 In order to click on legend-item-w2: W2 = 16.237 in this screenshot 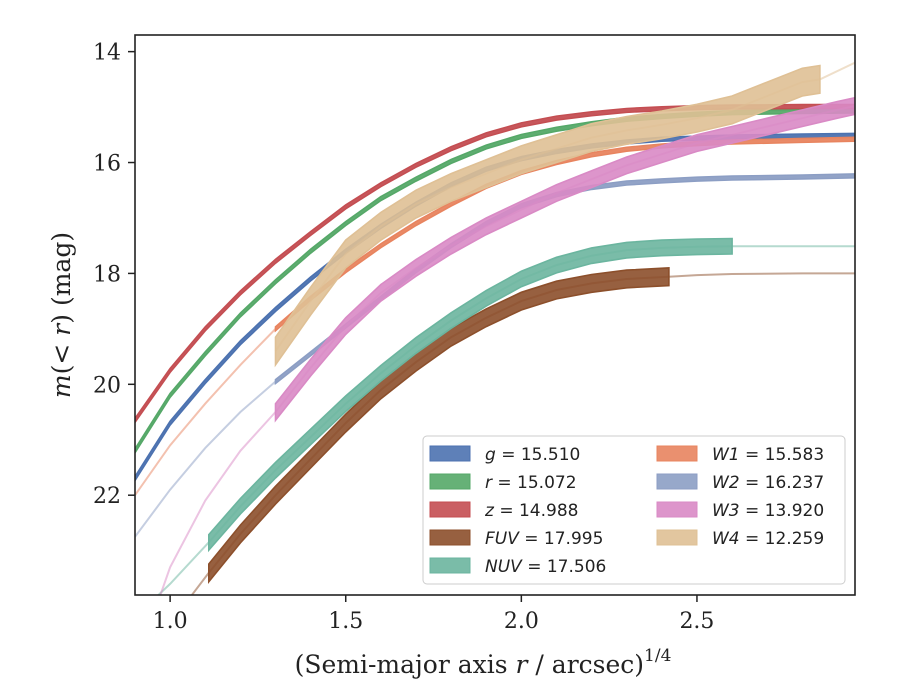, I will do `click(740, 483)`.